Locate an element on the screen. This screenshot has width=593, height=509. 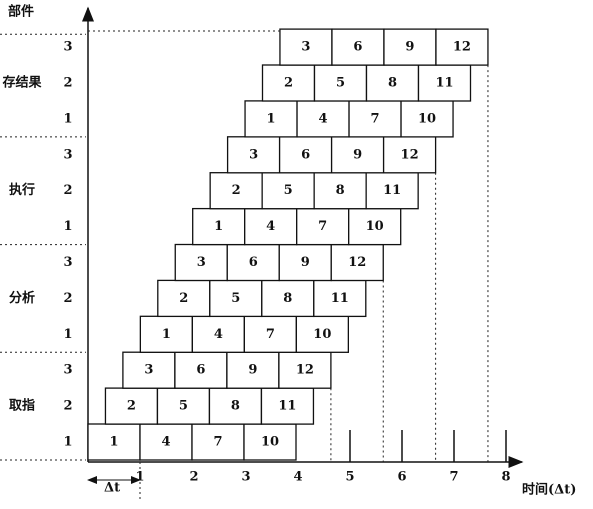
component-label: 部件 is located at coordinates (21, 12).